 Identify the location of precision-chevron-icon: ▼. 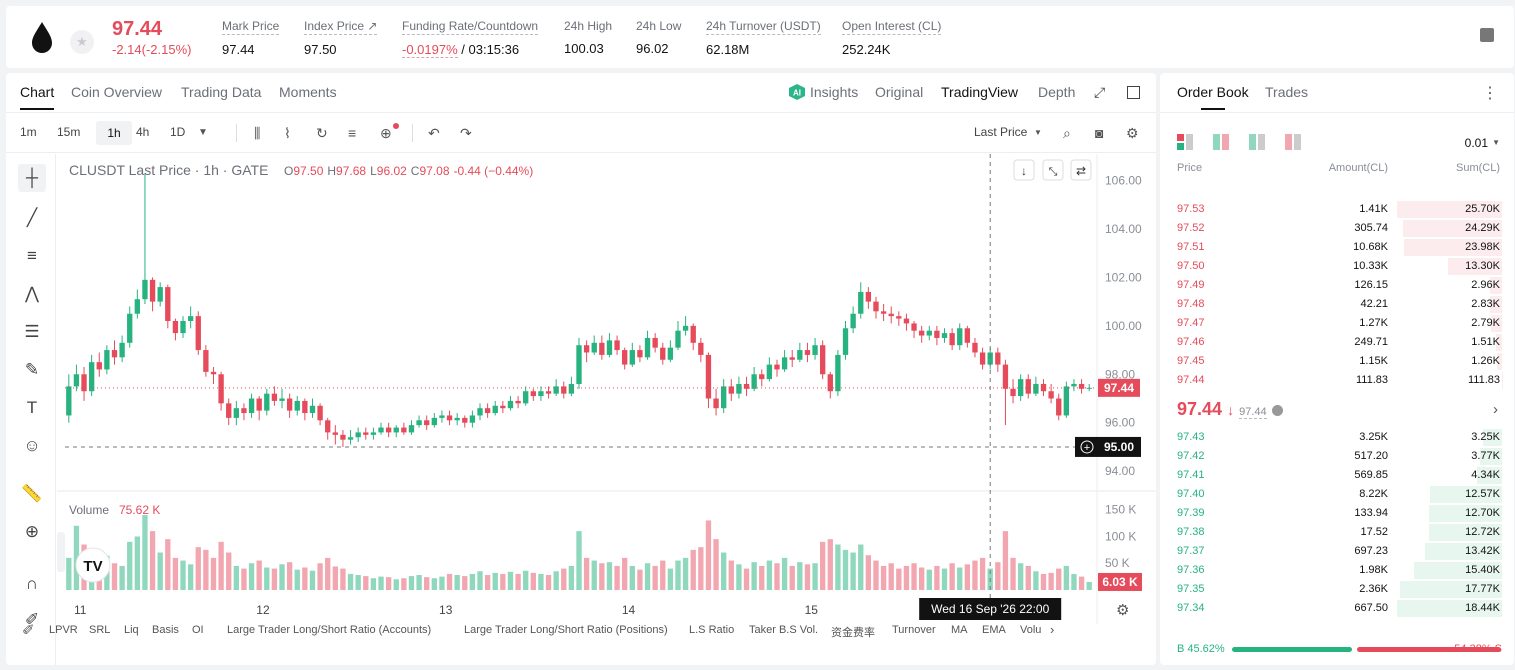
(1496, 142).